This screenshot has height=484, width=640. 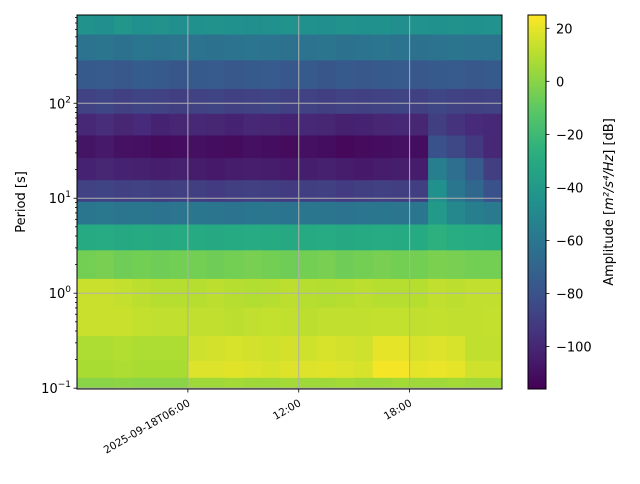 I want to click on colorbar-tick-label: −60, so click(x=569, y=241).